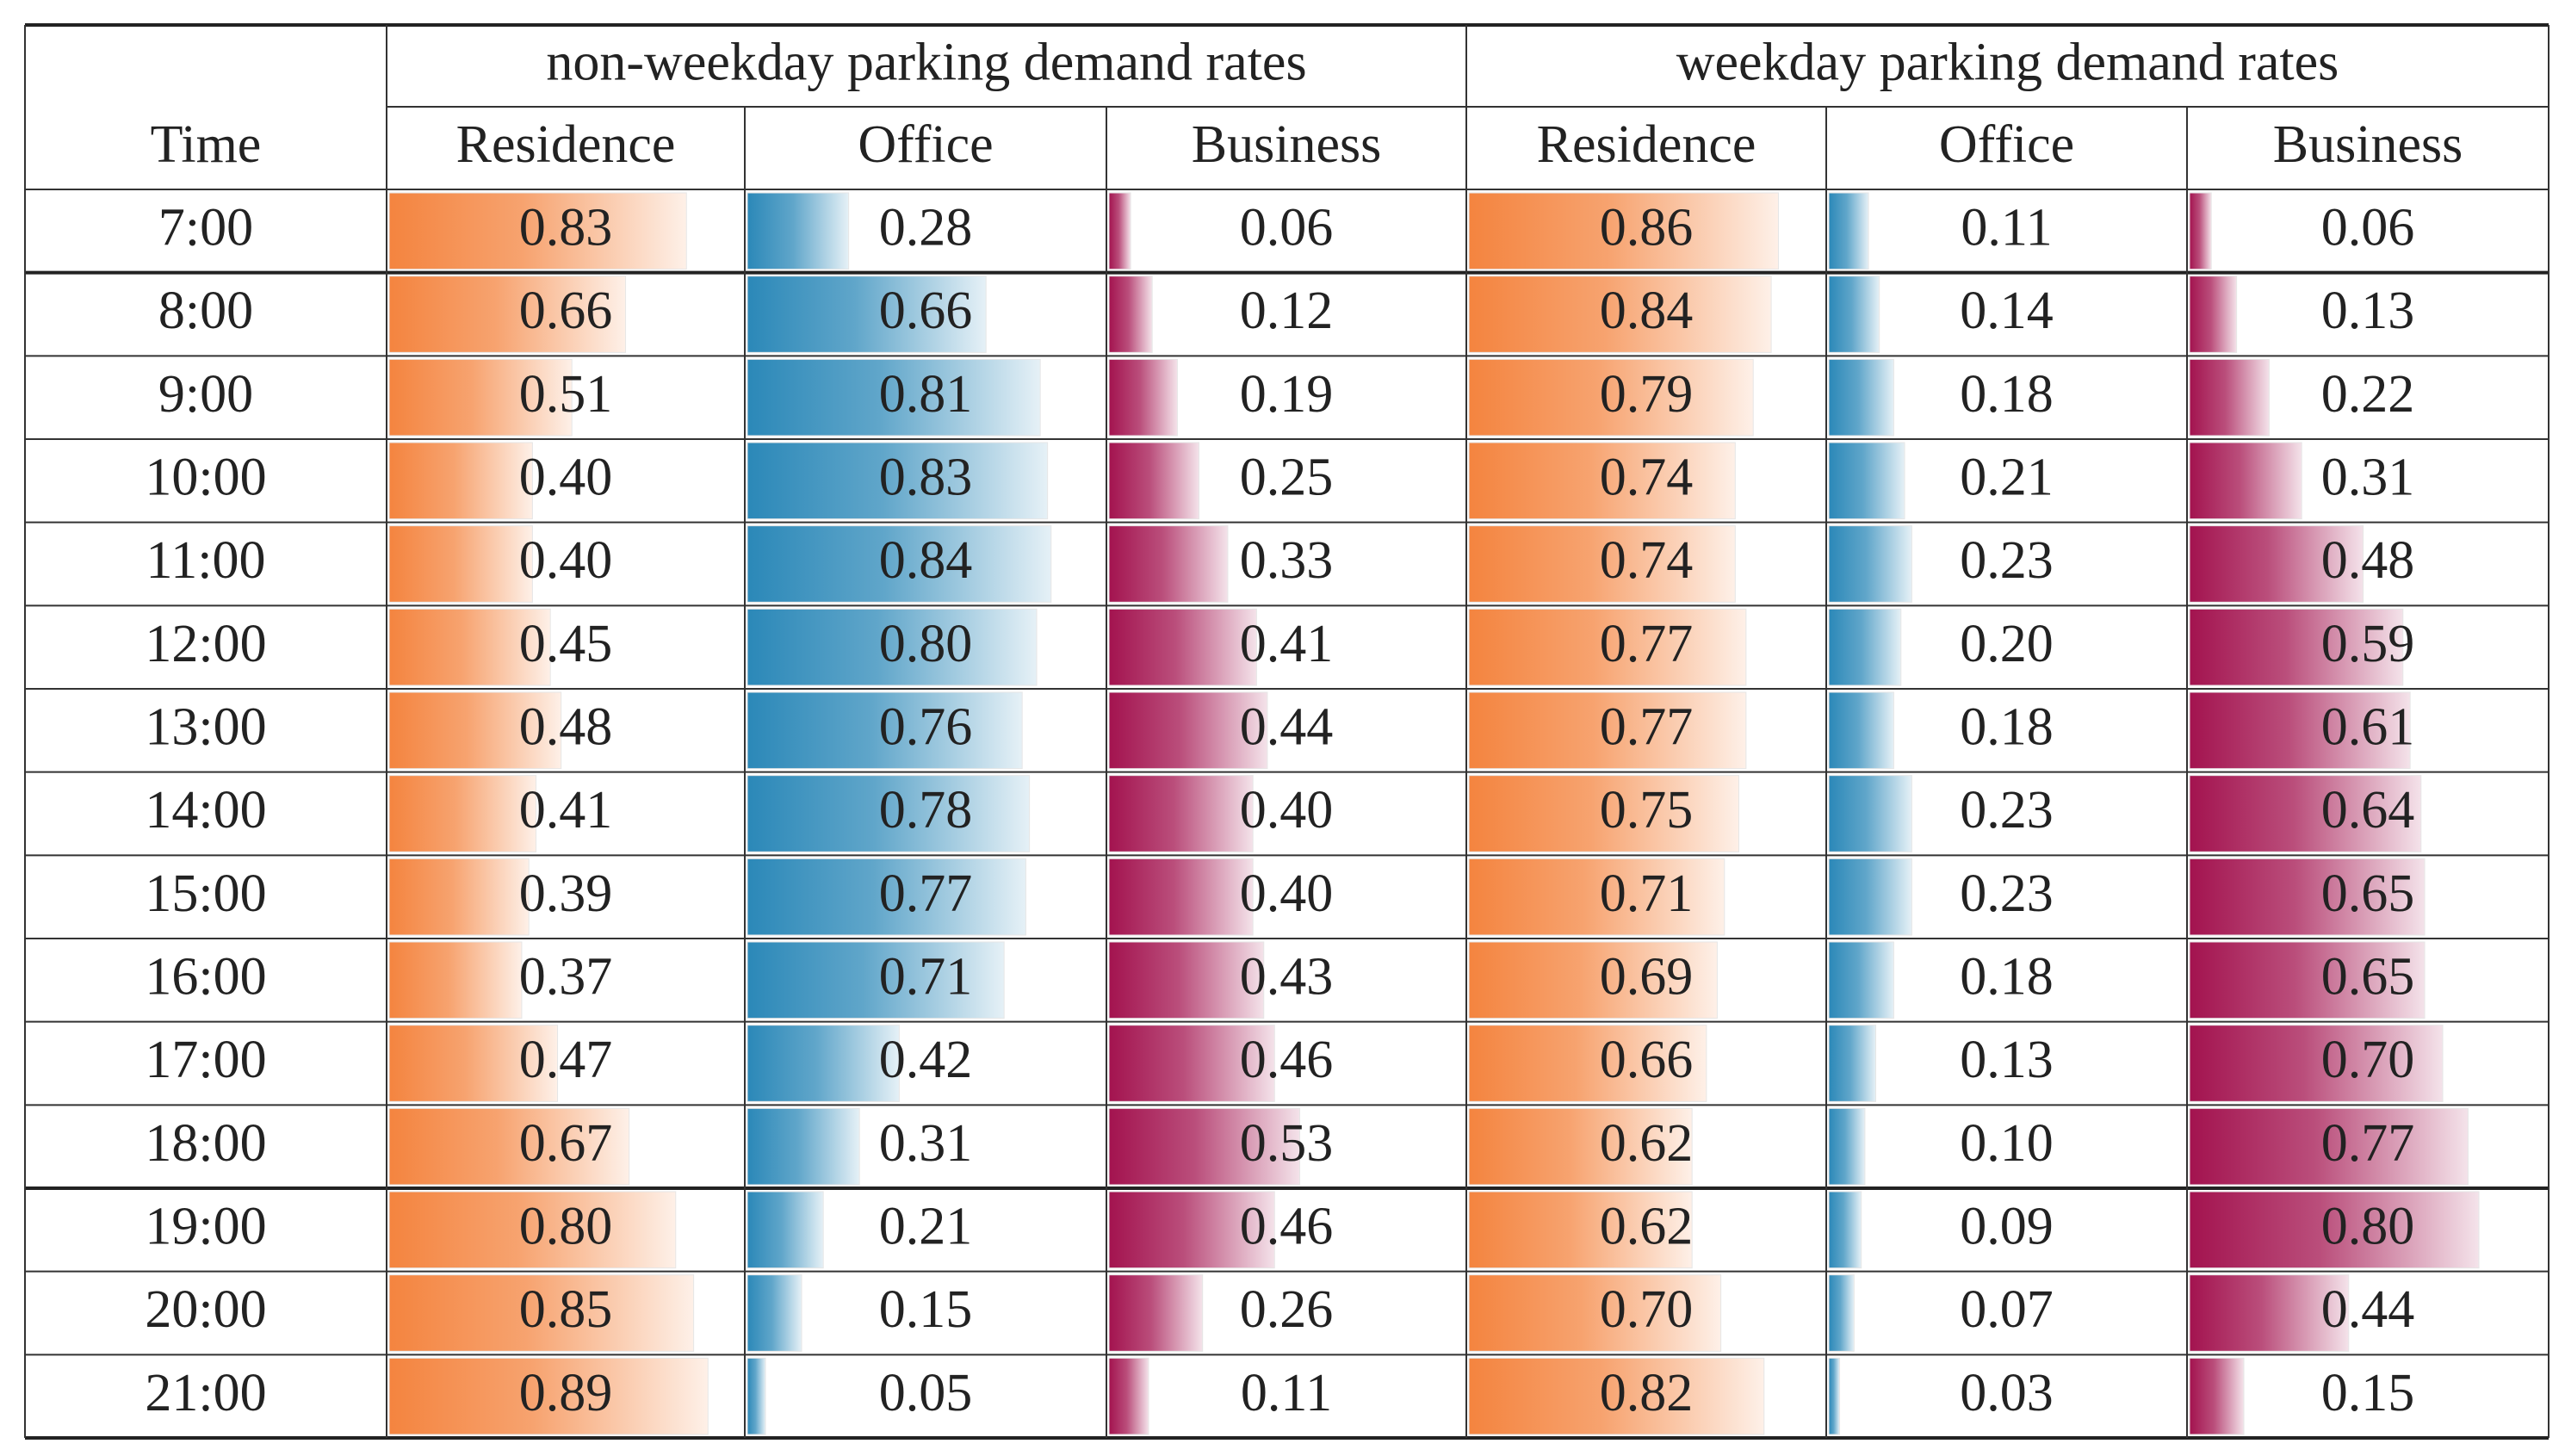 This screenshot has width=2565, height=1456. I want to click on time-label: 20:00, so click(206, 1309).